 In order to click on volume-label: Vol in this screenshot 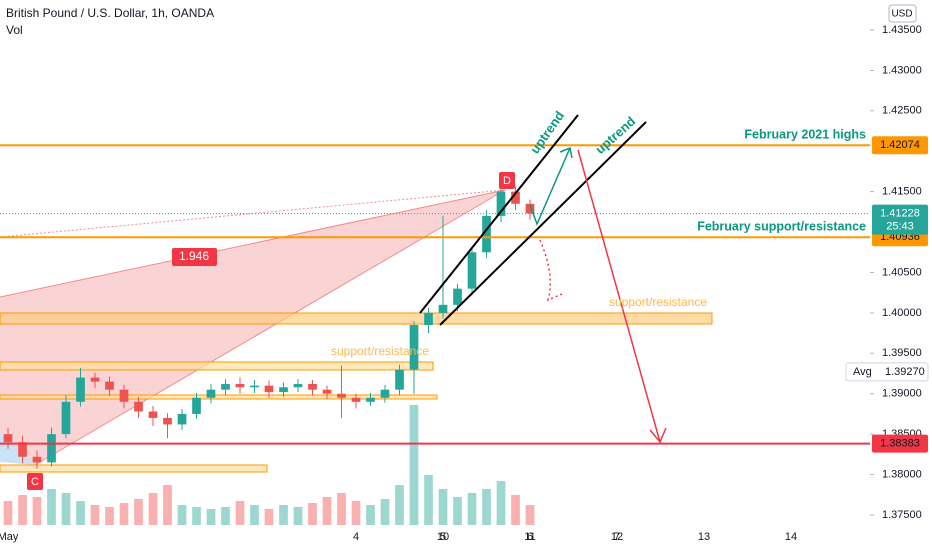, I will do `click(14, 30)`.